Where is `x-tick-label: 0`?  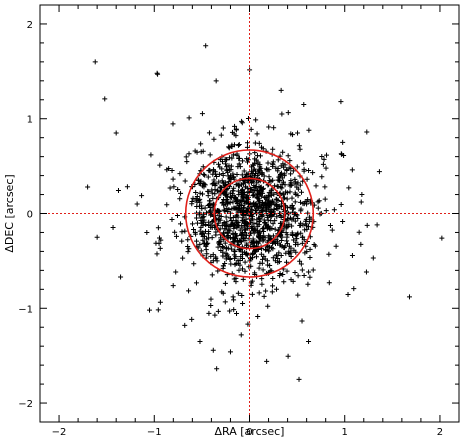
x-tick-label: 0 is located at coordinates (249, 432).